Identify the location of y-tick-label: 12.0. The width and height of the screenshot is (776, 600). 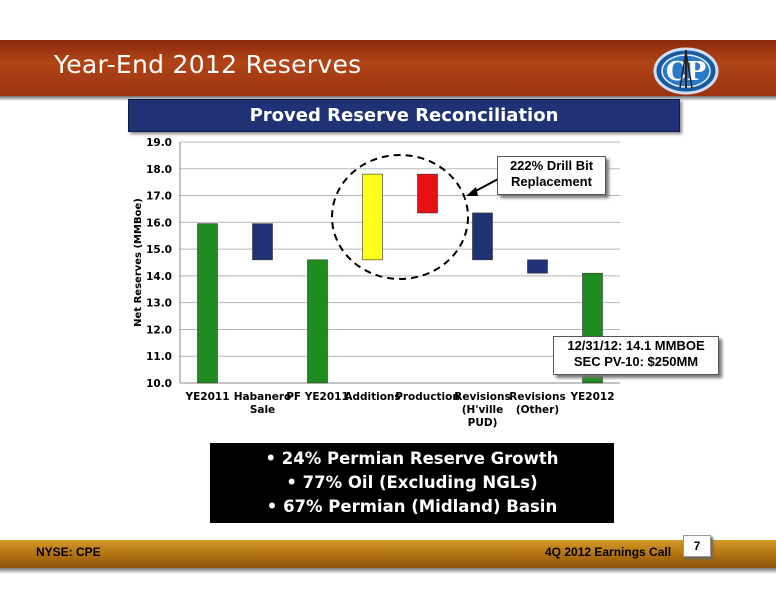
(159, 330).